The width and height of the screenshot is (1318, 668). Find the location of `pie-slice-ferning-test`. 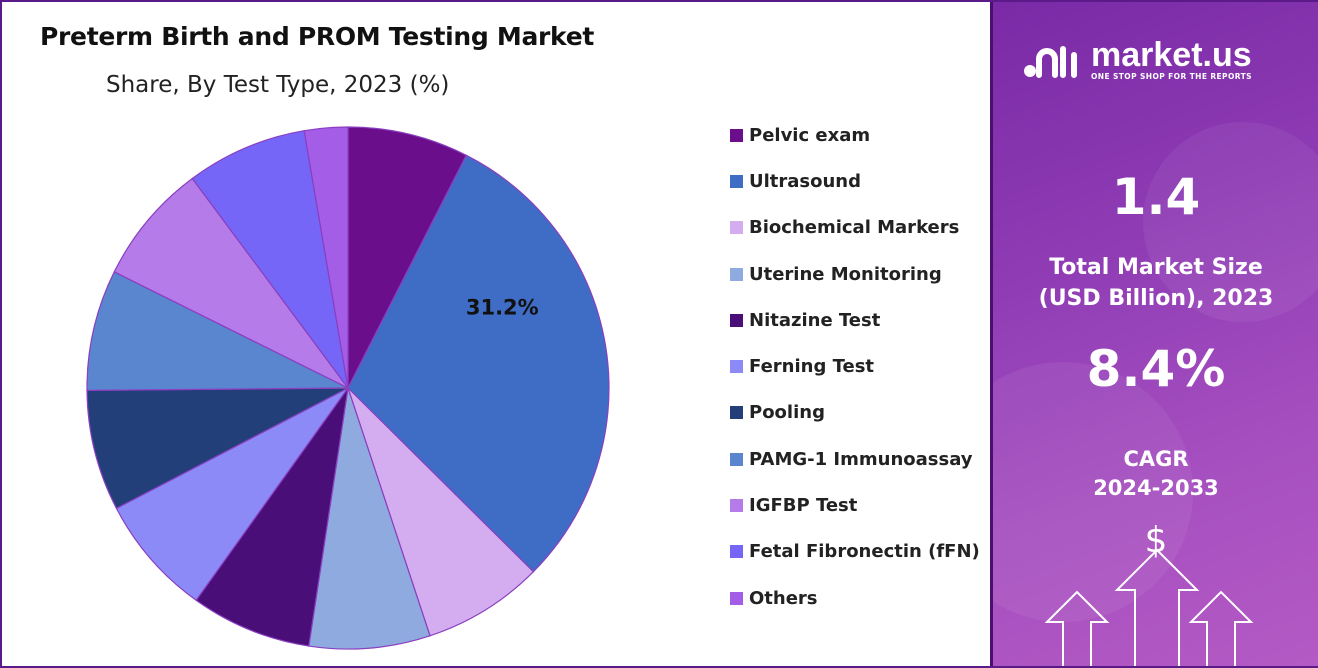

pie-slice-ferning-test is located at coordinates (232, 494).